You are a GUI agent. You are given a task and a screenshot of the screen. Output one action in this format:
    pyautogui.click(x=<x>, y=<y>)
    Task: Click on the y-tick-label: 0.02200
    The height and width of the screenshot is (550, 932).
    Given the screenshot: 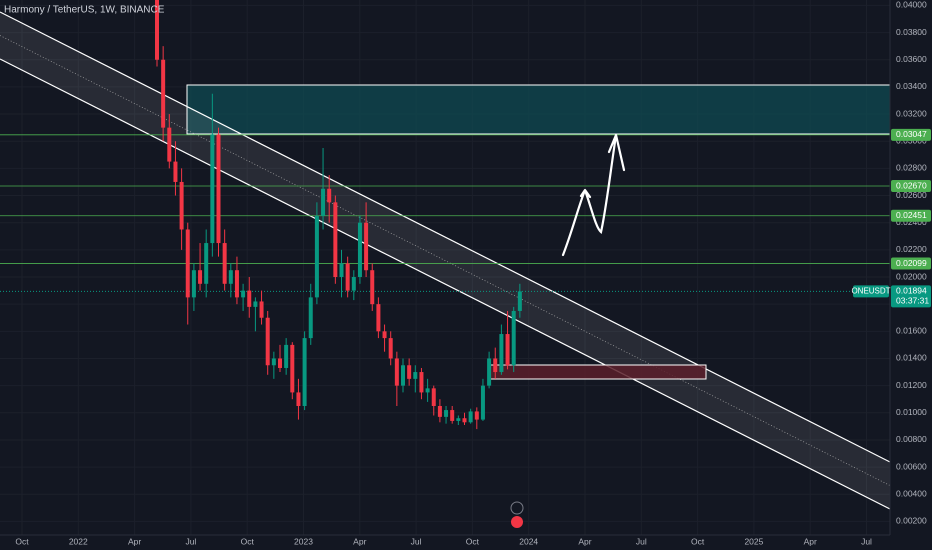 What is the action you would take?
    pyautogui.click(x=911, y=249)
    